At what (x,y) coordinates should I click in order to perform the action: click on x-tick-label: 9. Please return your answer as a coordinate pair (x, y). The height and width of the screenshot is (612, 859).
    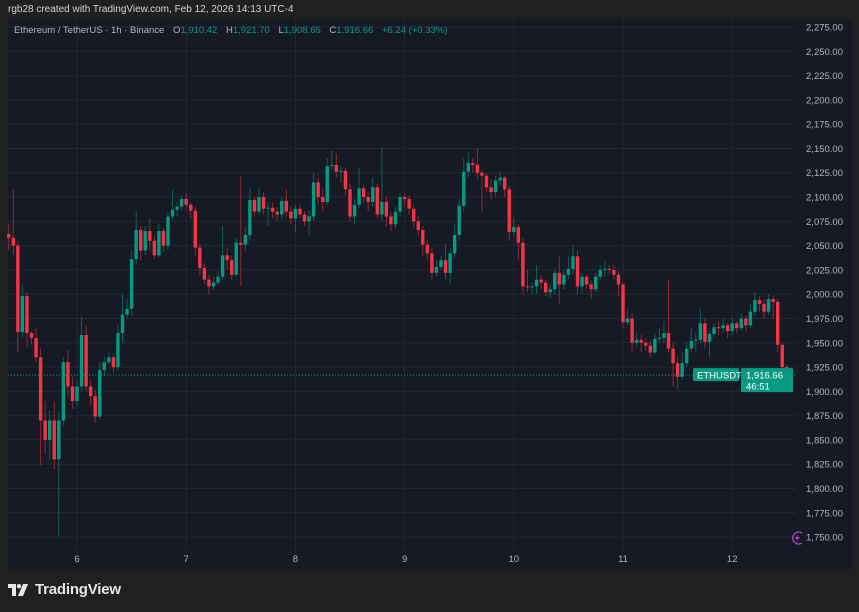
    Looking at the image, I should click on (404, 559).